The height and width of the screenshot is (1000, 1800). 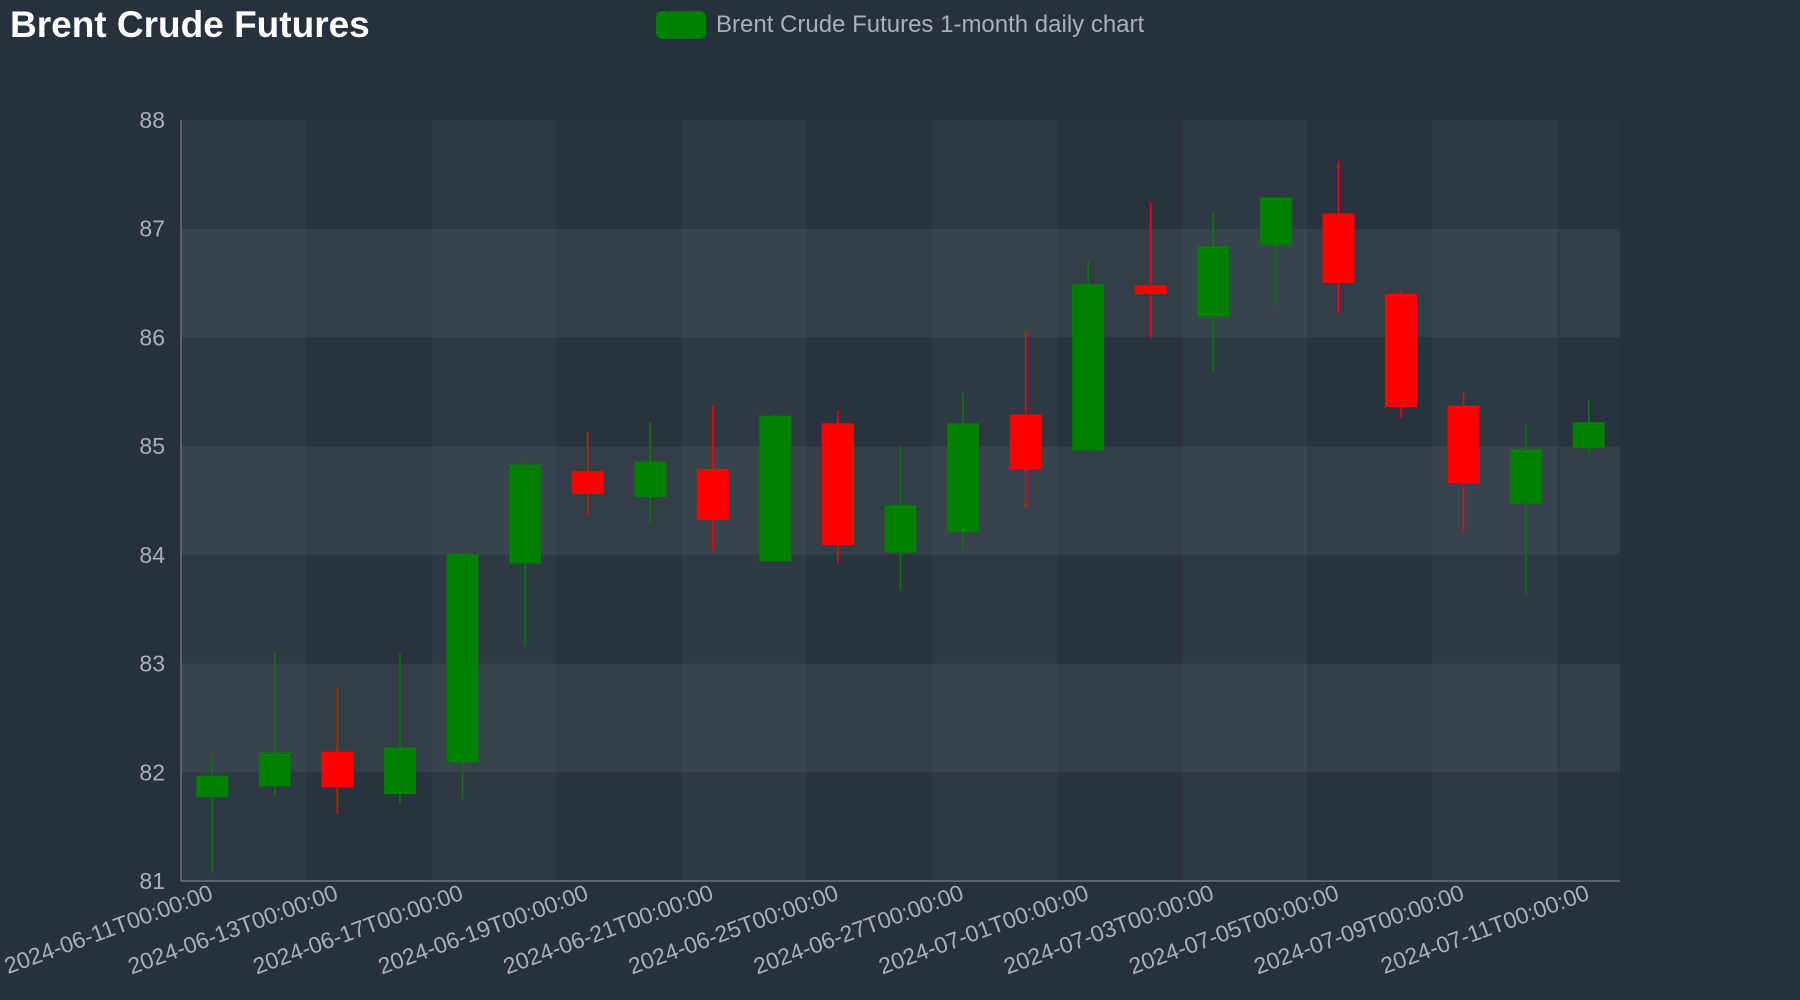 What do you see at coordinates (1359, 929) in the screenshot?
I see `x-tick-label: 2024-07-09T00:00:00` at bounding box center [1359, 929].